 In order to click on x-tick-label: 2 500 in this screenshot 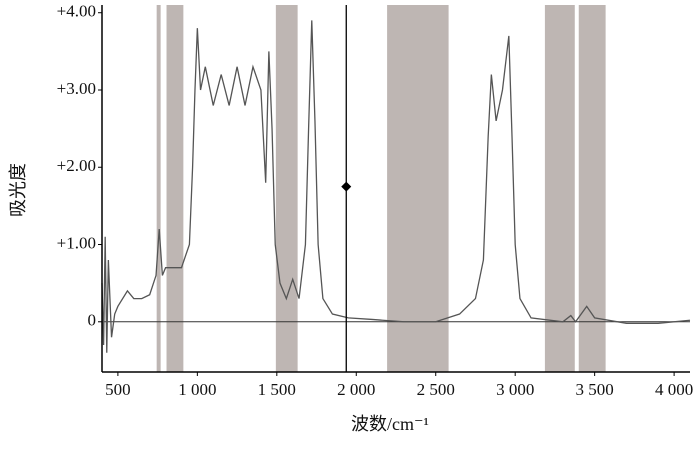, I will do `click(436, 389)`.